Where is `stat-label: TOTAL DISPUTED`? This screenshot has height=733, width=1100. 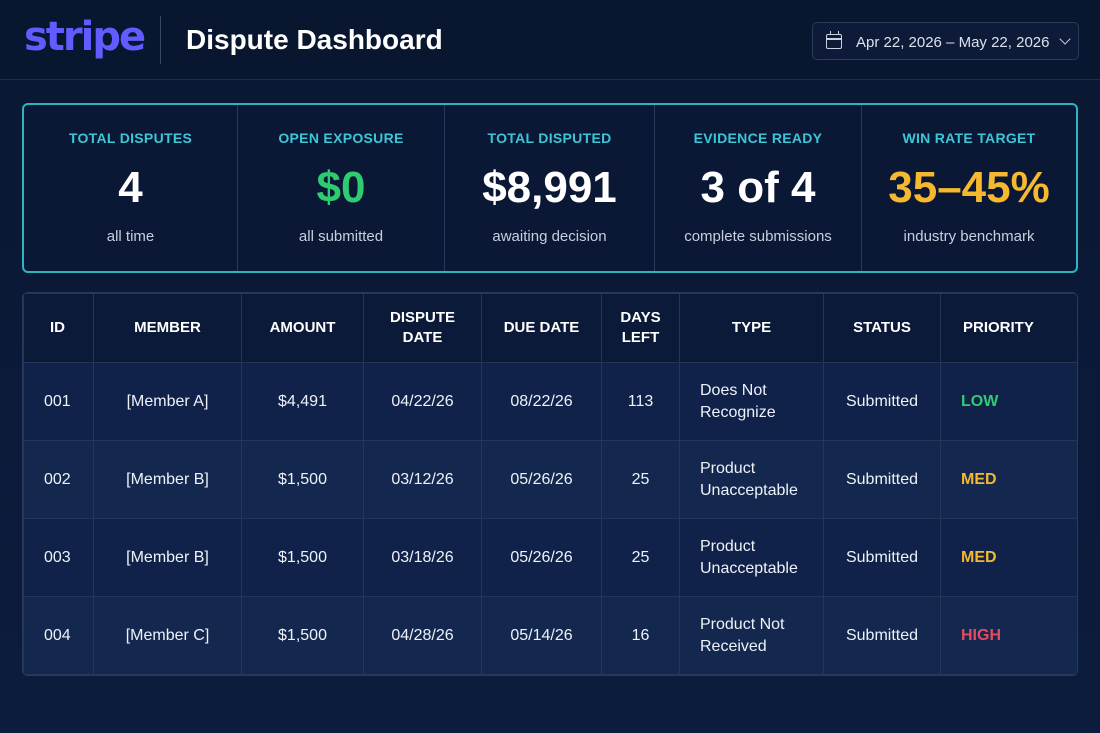
stat-label: TOTAL DISPUTED is located at coordinates (549, 138).